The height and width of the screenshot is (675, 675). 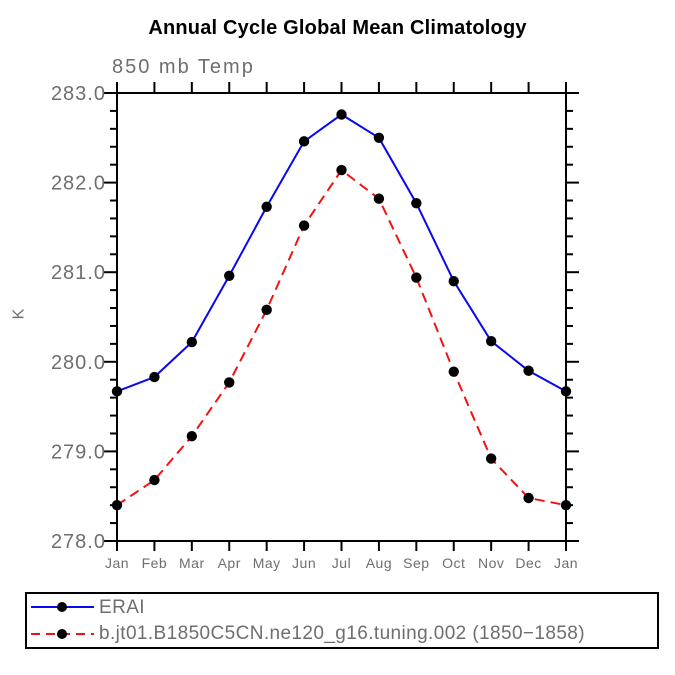 I want to click on y-tick-label: 279.0, so click(x=78, y=452).